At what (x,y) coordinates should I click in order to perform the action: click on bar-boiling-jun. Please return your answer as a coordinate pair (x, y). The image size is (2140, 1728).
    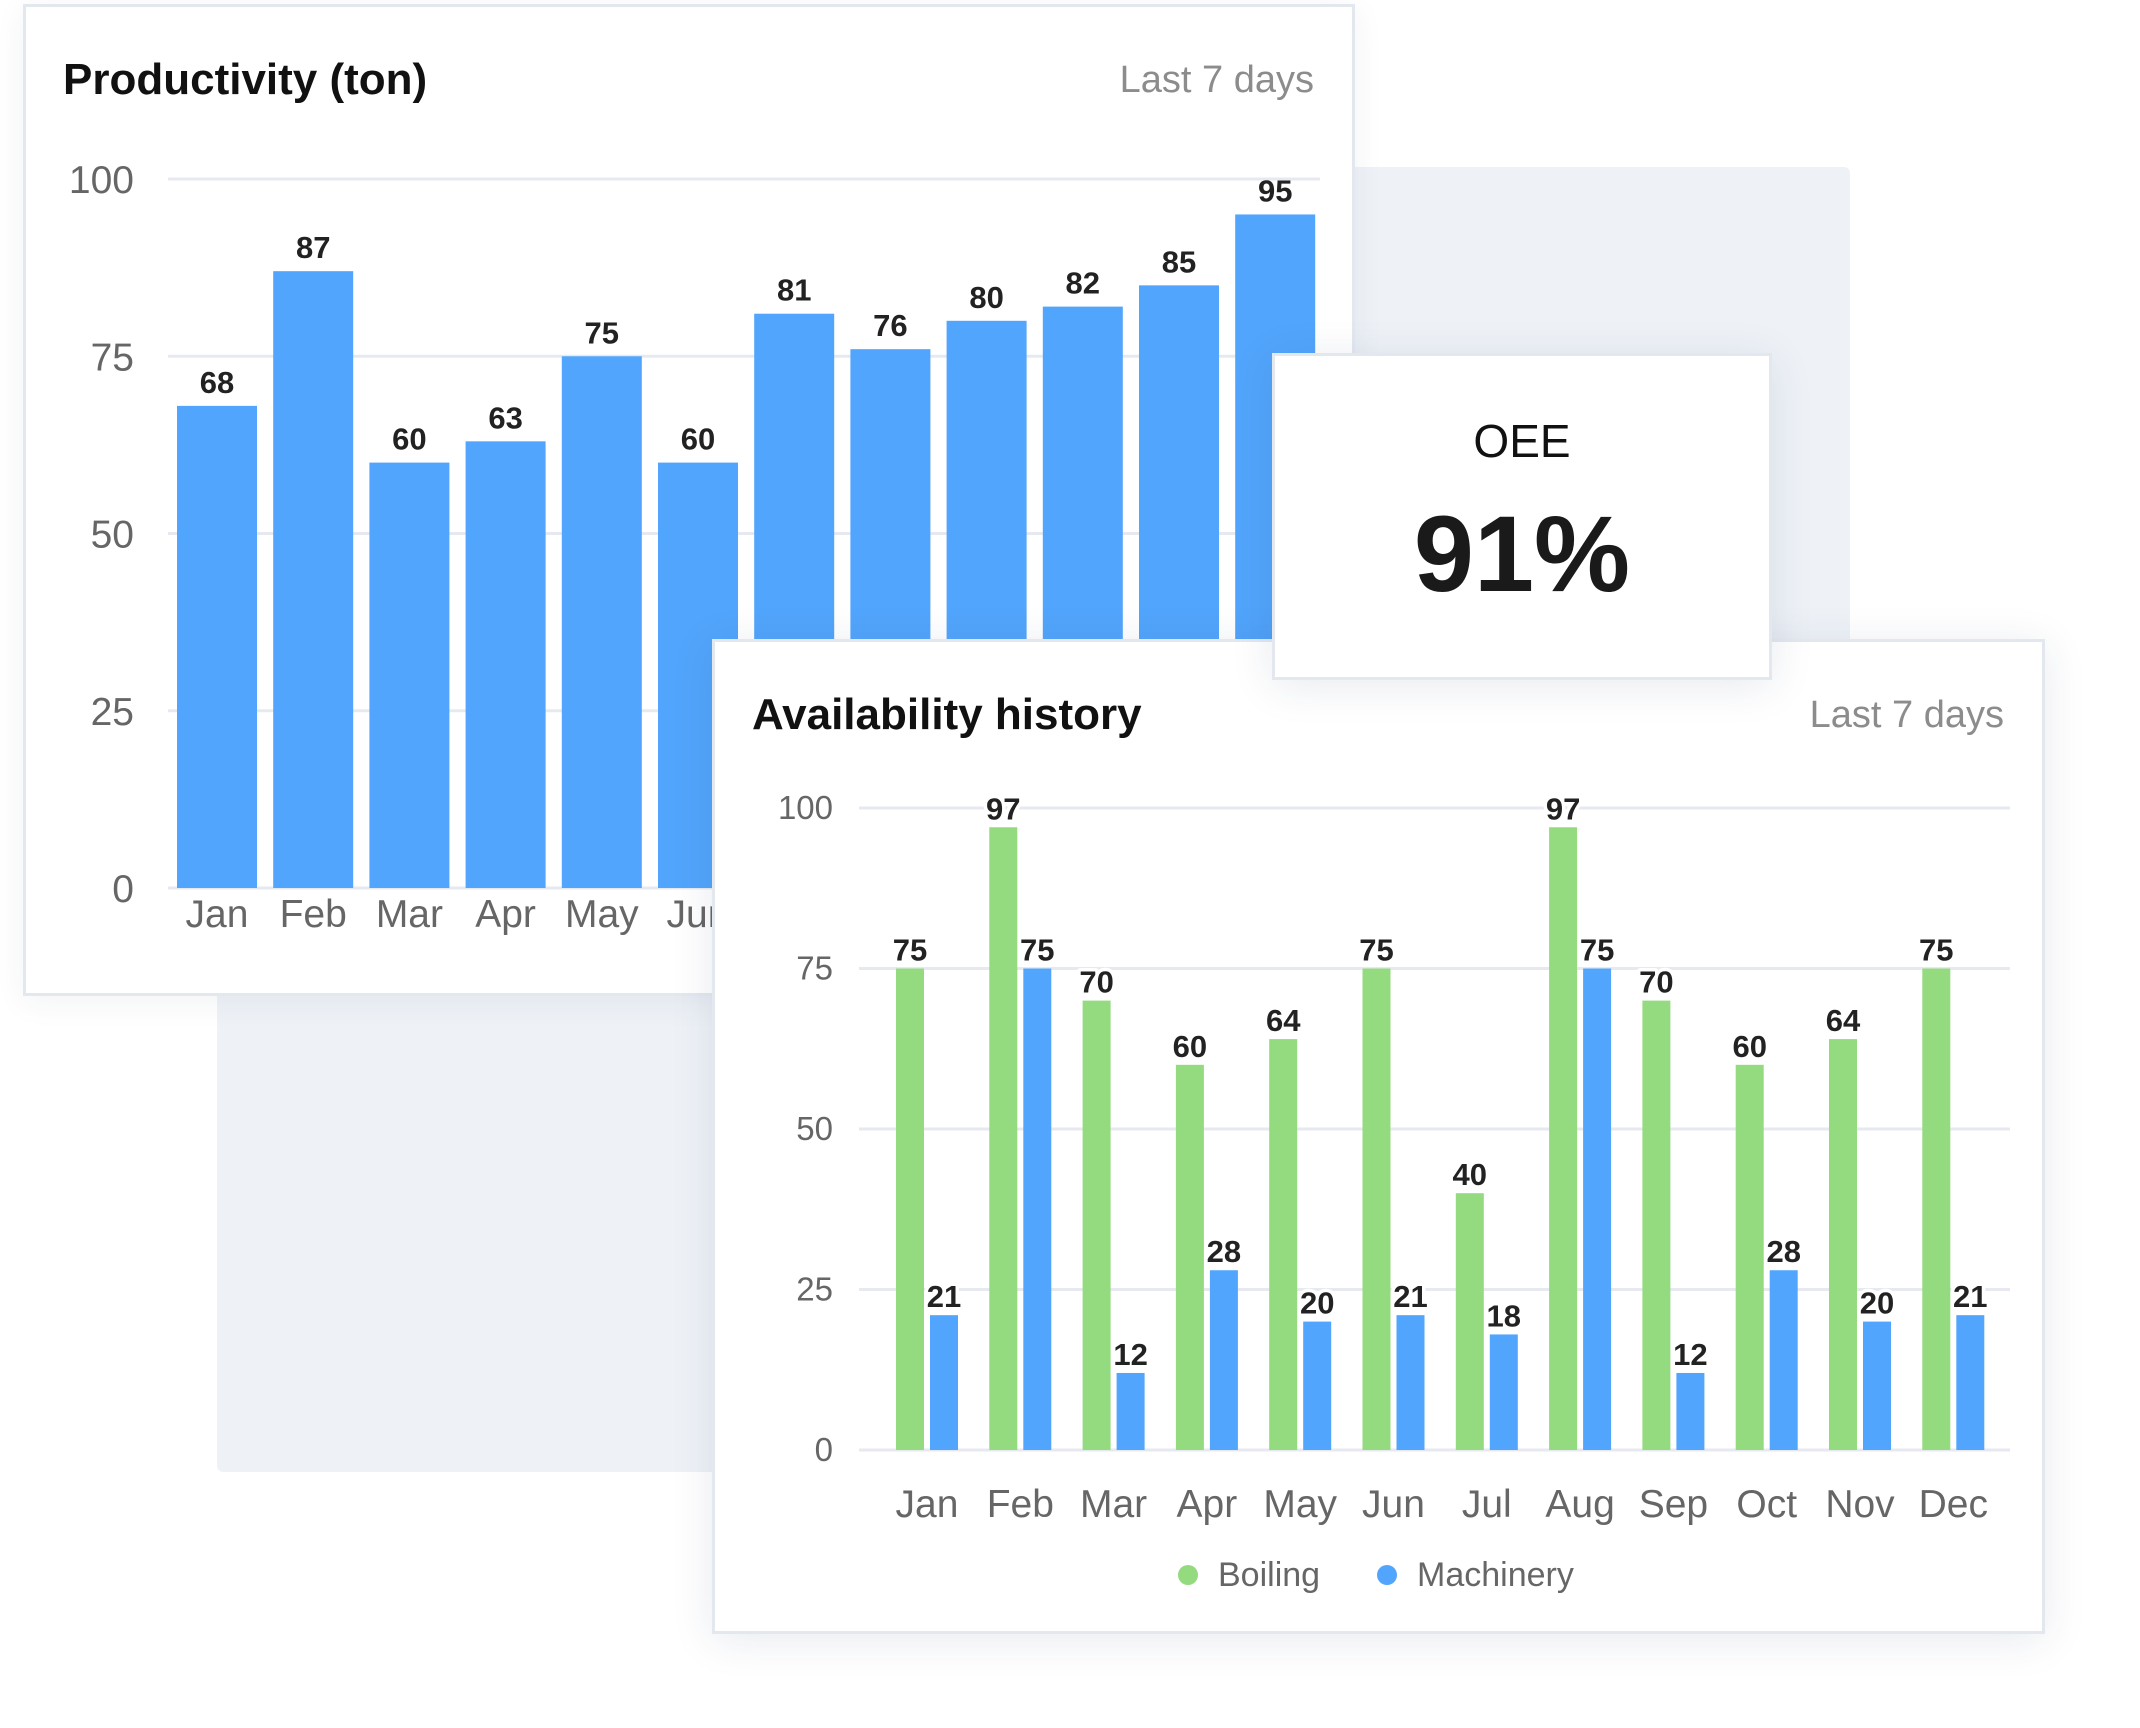
    Looking at the image, I should click on (1376, 1209).